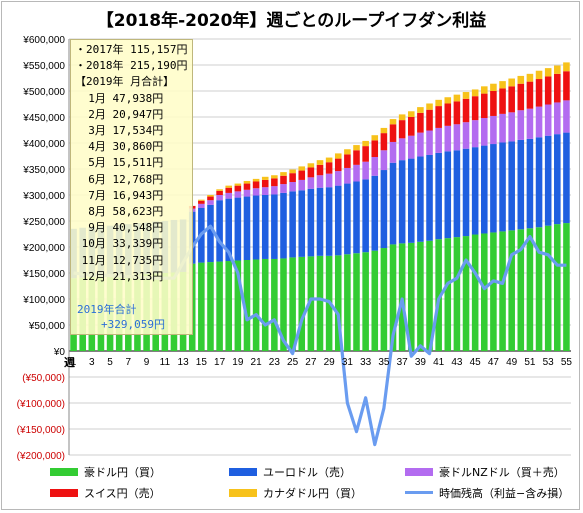 The width and height of the screenshot is (583, 513). What do you see at coordinates (502, 472) in the screenshot?
I see `legend-label: 豪ドルNZドル（買＋売）` at bounding box center [502, 472].